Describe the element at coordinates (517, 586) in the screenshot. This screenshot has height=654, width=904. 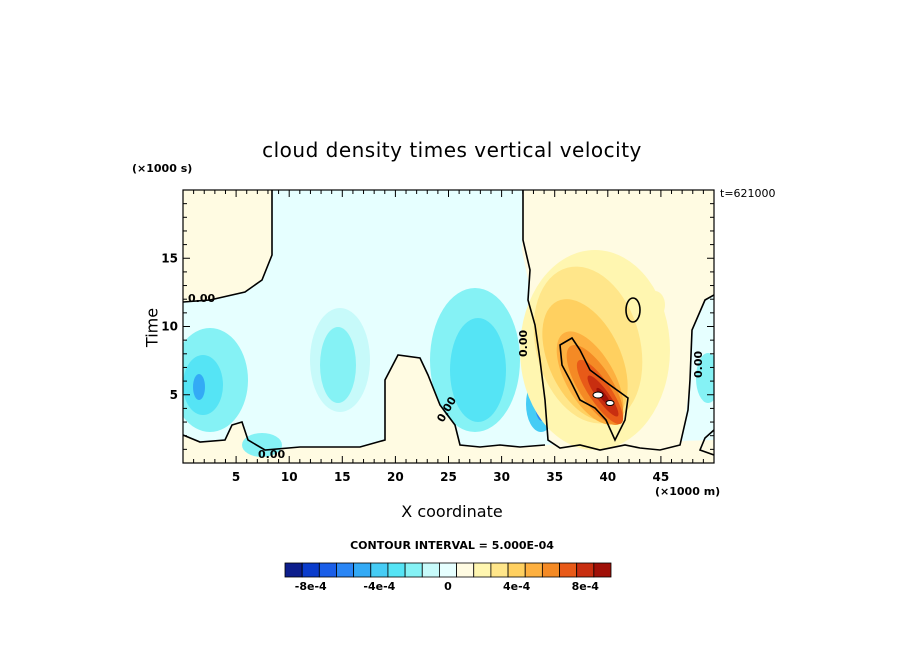
I see `colorbar-tick-label: 4e-4` at that location.